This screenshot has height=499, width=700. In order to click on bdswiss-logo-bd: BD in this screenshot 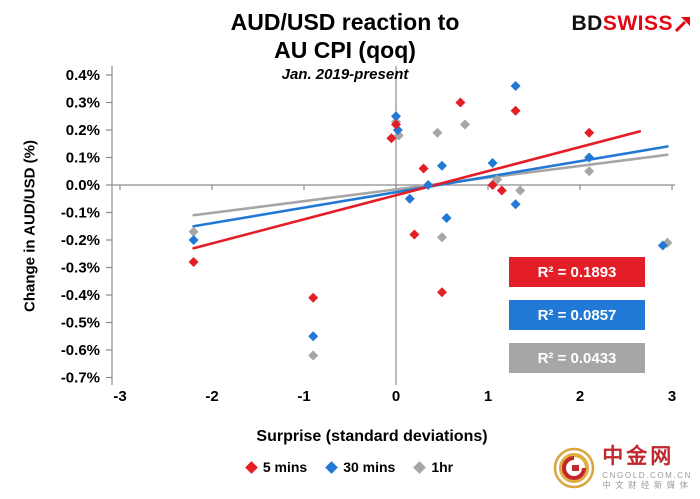, I will do `click(587, 23)`.